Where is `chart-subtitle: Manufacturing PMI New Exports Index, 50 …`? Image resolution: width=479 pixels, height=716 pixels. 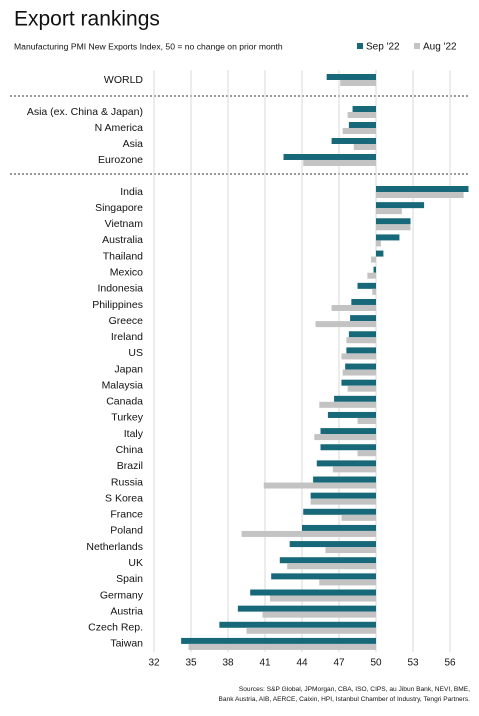 chart-subtitle: Manufacturing PMI New Exports Index, 50 … is located at coordinates (148, 46).